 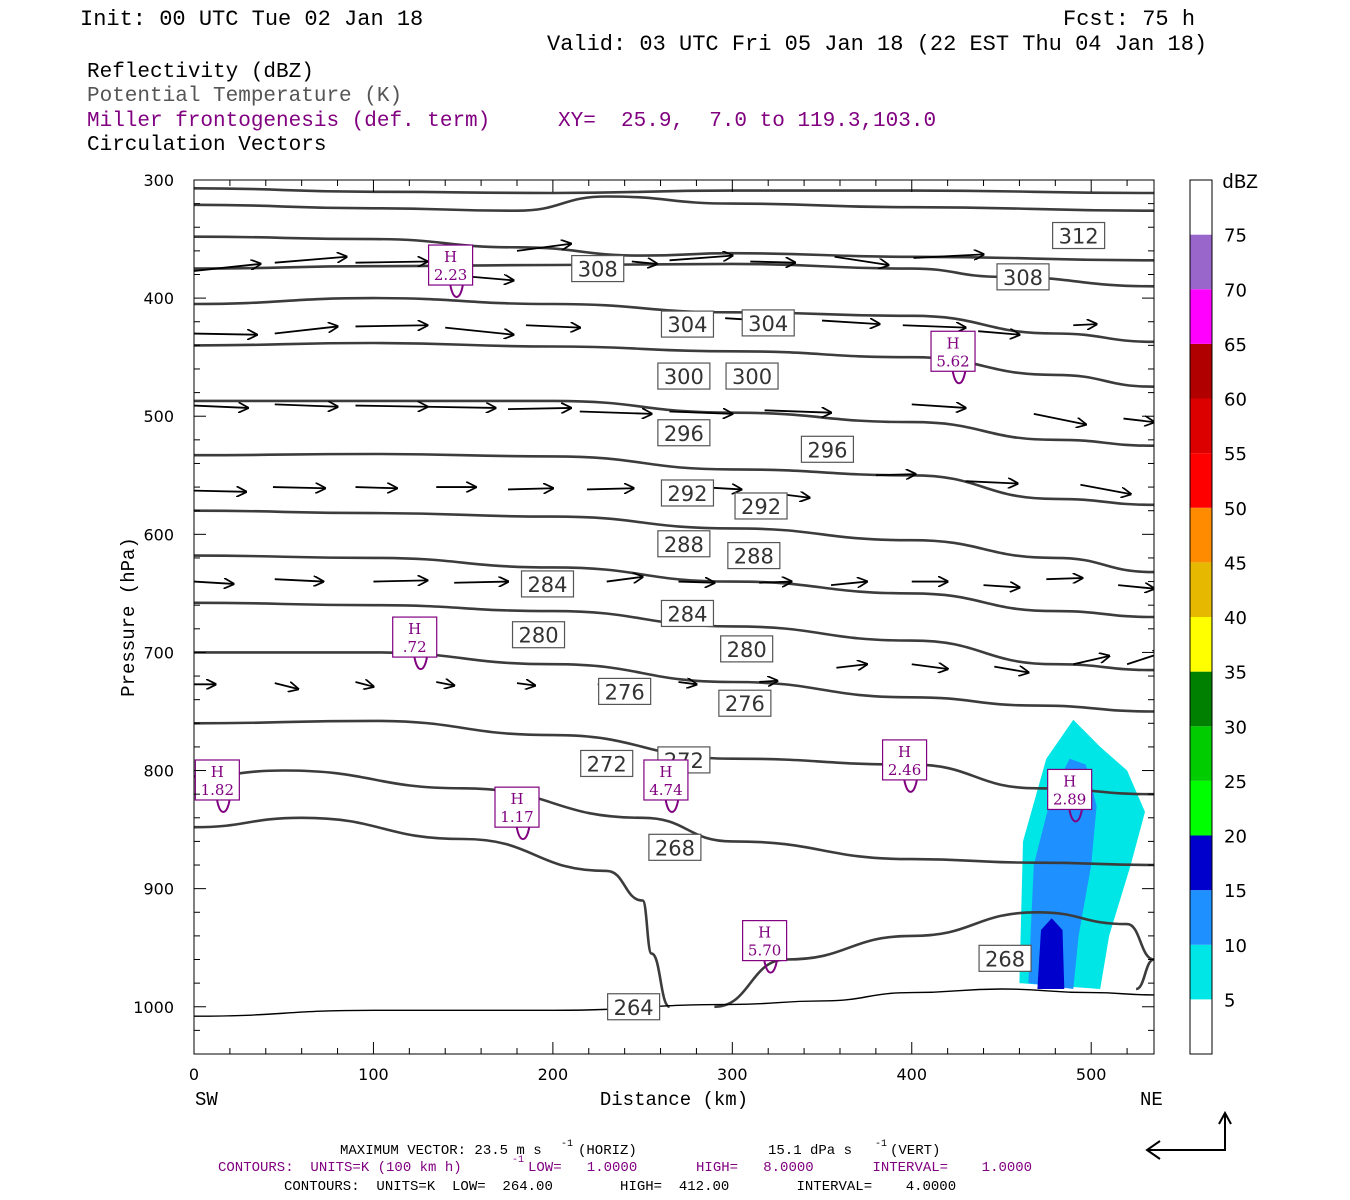 I want to click on frontogenesis-max-value: 5.62, so click(x=952, y=361).